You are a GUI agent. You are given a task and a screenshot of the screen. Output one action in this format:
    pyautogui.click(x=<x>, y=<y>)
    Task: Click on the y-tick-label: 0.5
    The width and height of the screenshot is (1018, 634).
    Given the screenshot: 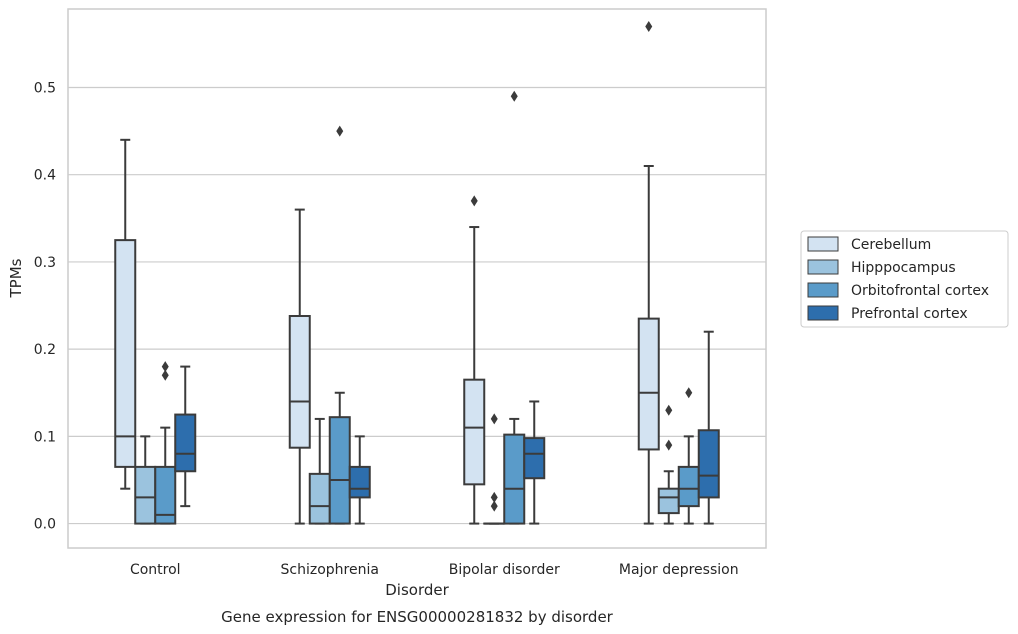 What is the action you would take?
    pyautogui.click(x=45, y=88)
    